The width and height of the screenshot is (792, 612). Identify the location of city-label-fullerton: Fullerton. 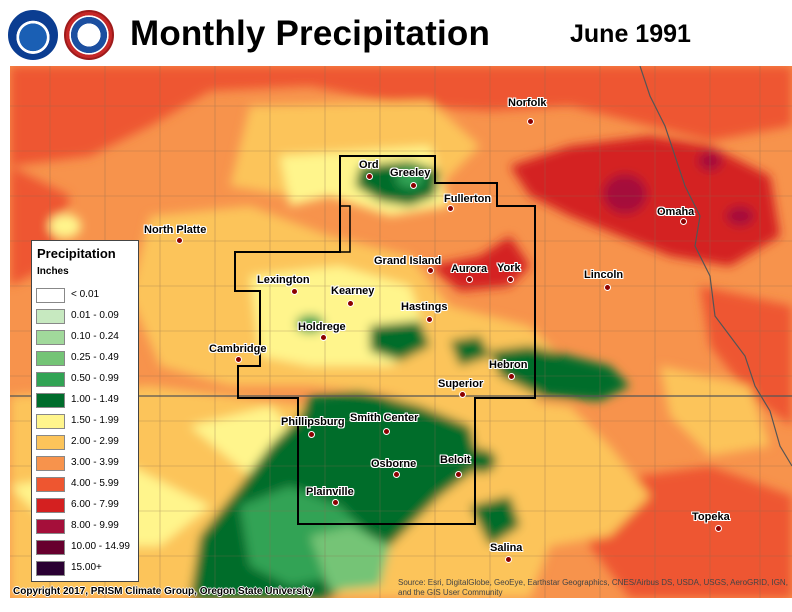
(468, 199).